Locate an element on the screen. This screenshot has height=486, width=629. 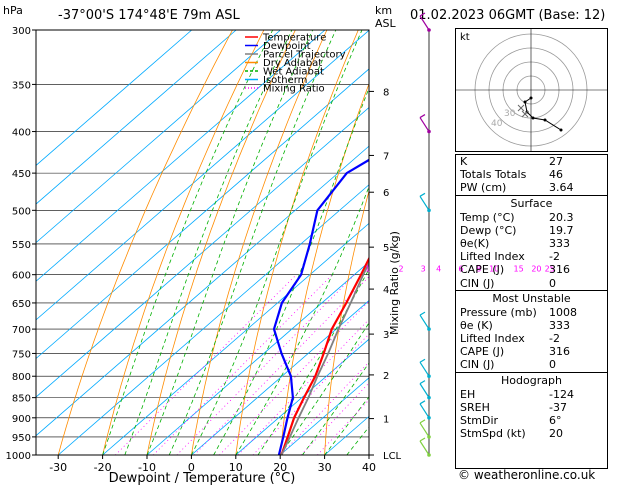
temperature-tick-label: -10 is located at coordinates (147, 467).